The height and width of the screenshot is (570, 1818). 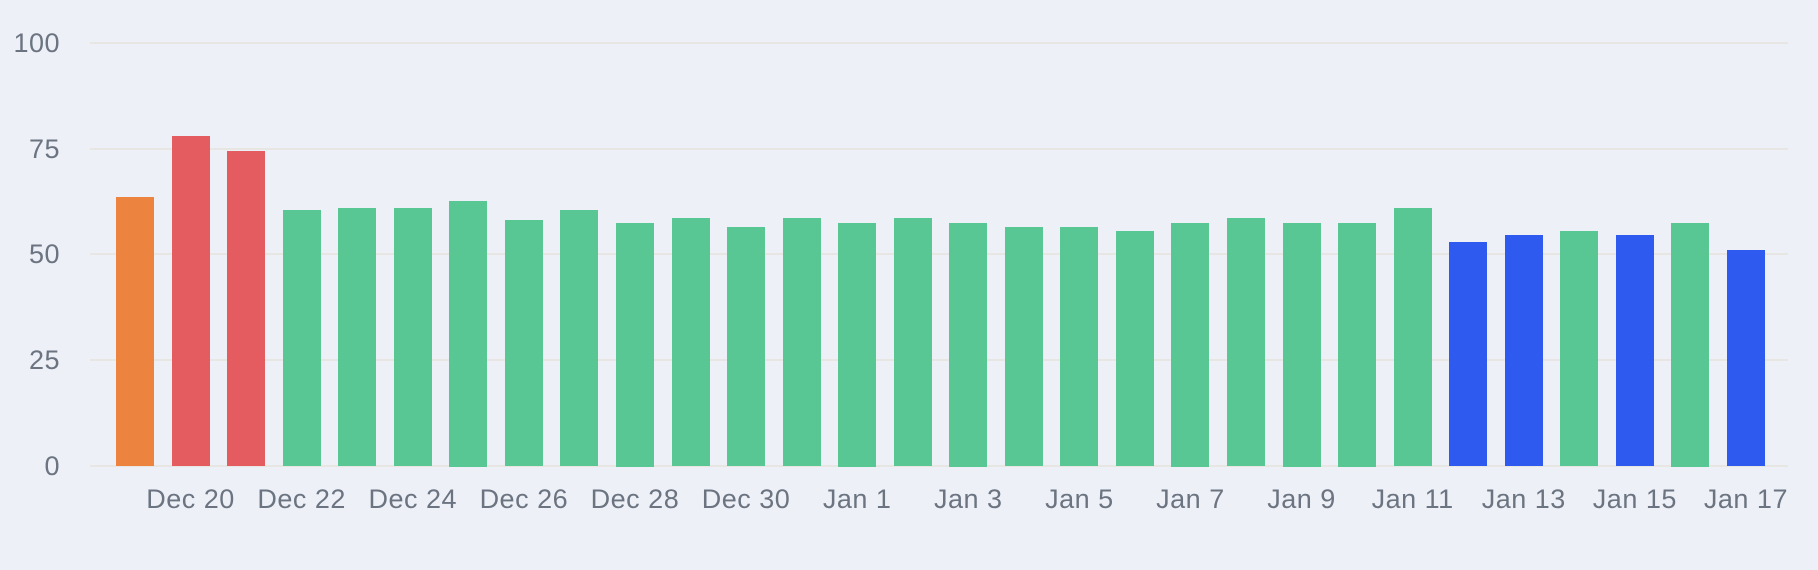 I want to click on y-axis-label-50: 50, so click(x=44, y=254).